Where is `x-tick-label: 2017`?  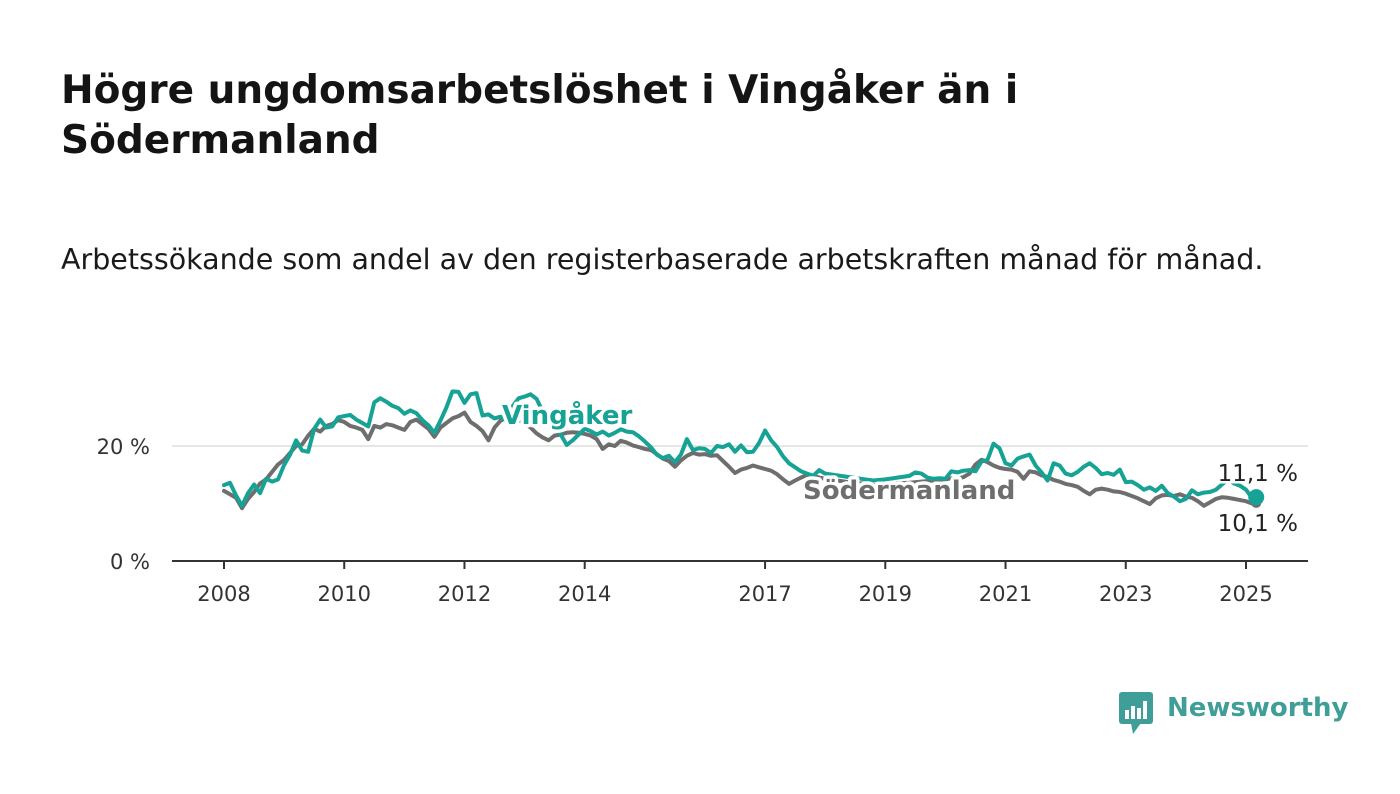
x-tick-label: 2017 is located at coordinates (764, 594).